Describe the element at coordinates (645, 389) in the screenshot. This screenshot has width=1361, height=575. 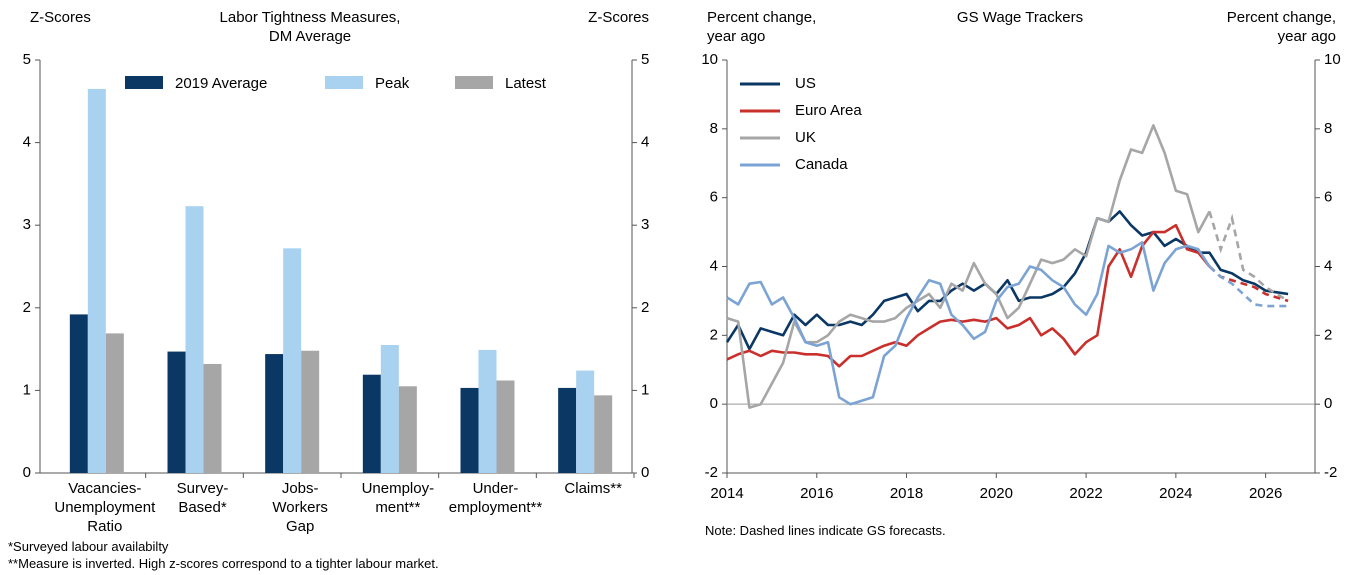
I see `y2-tick-label: 1` at that location.